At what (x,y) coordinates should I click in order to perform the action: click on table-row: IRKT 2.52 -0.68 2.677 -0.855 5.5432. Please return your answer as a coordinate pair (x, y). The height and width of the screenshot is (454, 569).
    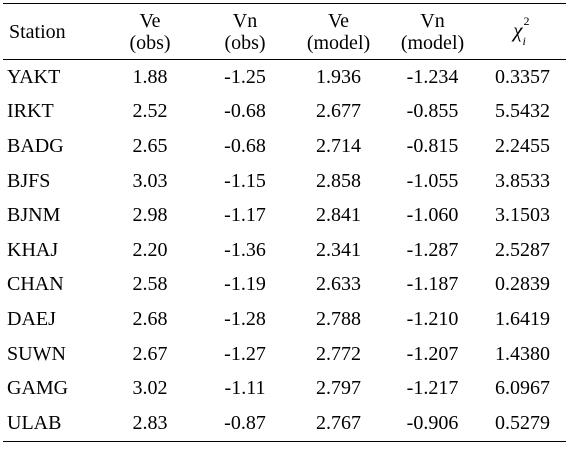
    Looking at the image, I should click on (284, 112).